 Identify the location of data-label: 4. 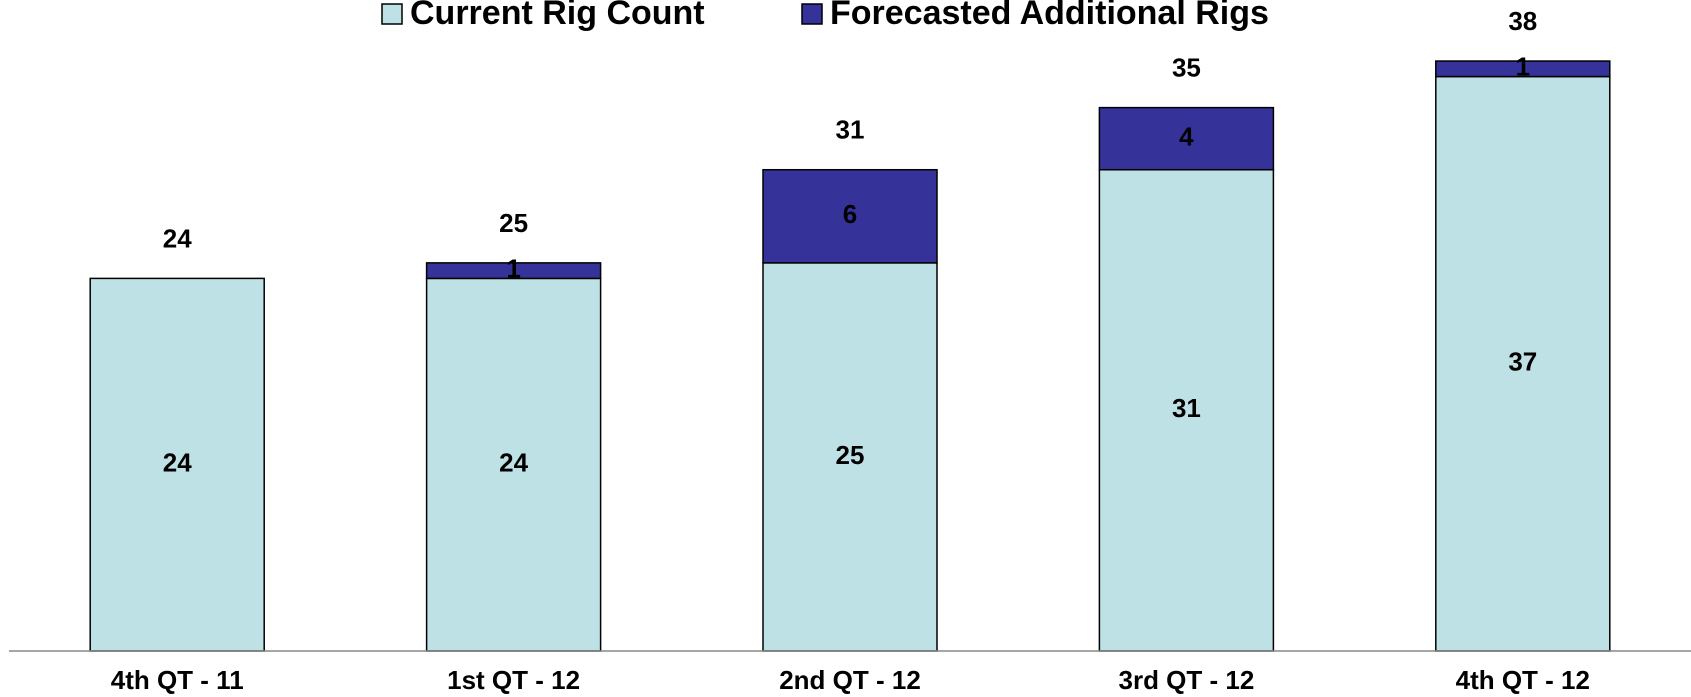
(1186, 137).